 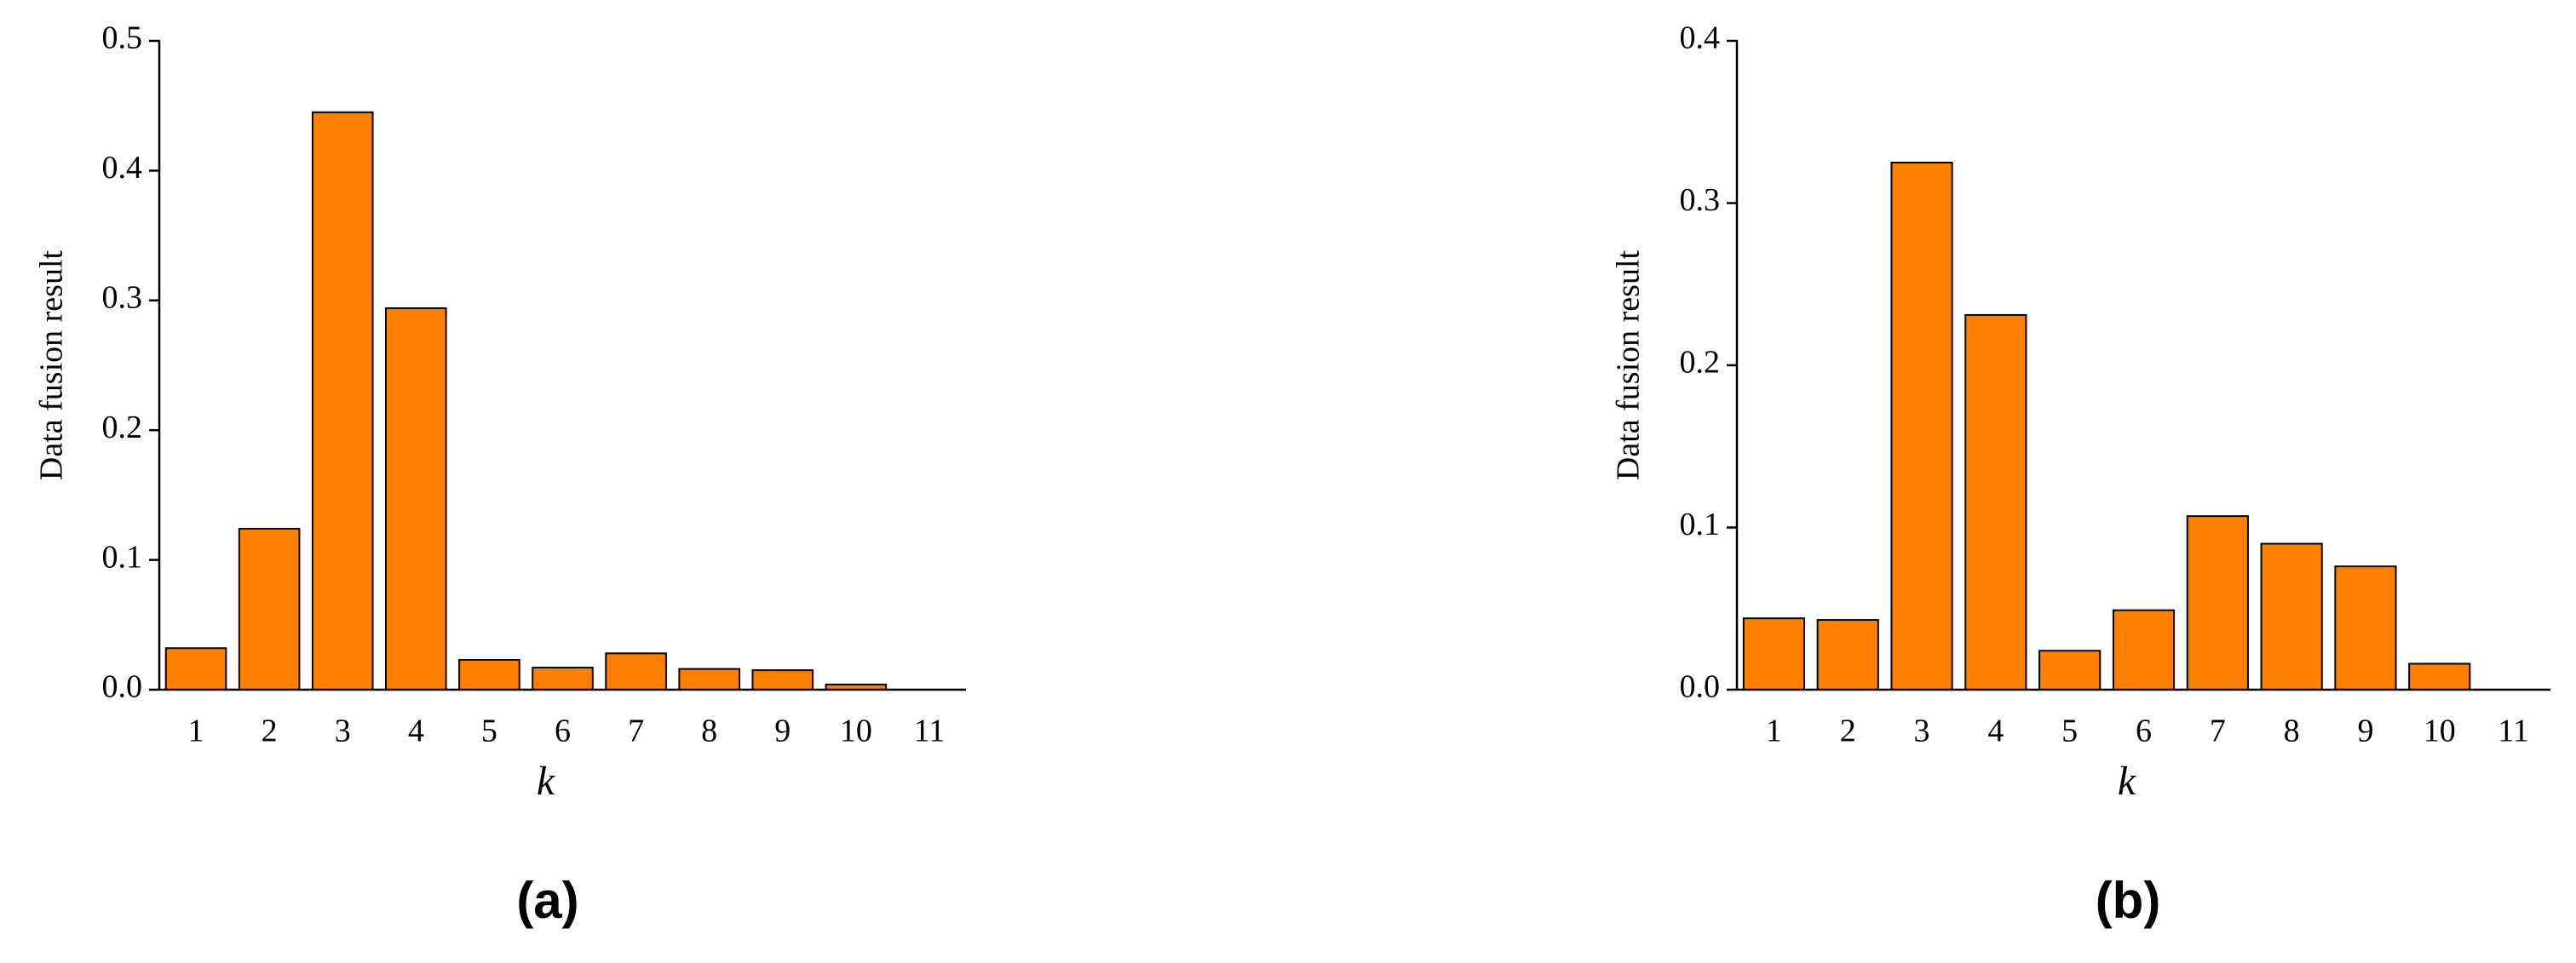 I want to click on caption: (b), so click(x=2128, y=900).